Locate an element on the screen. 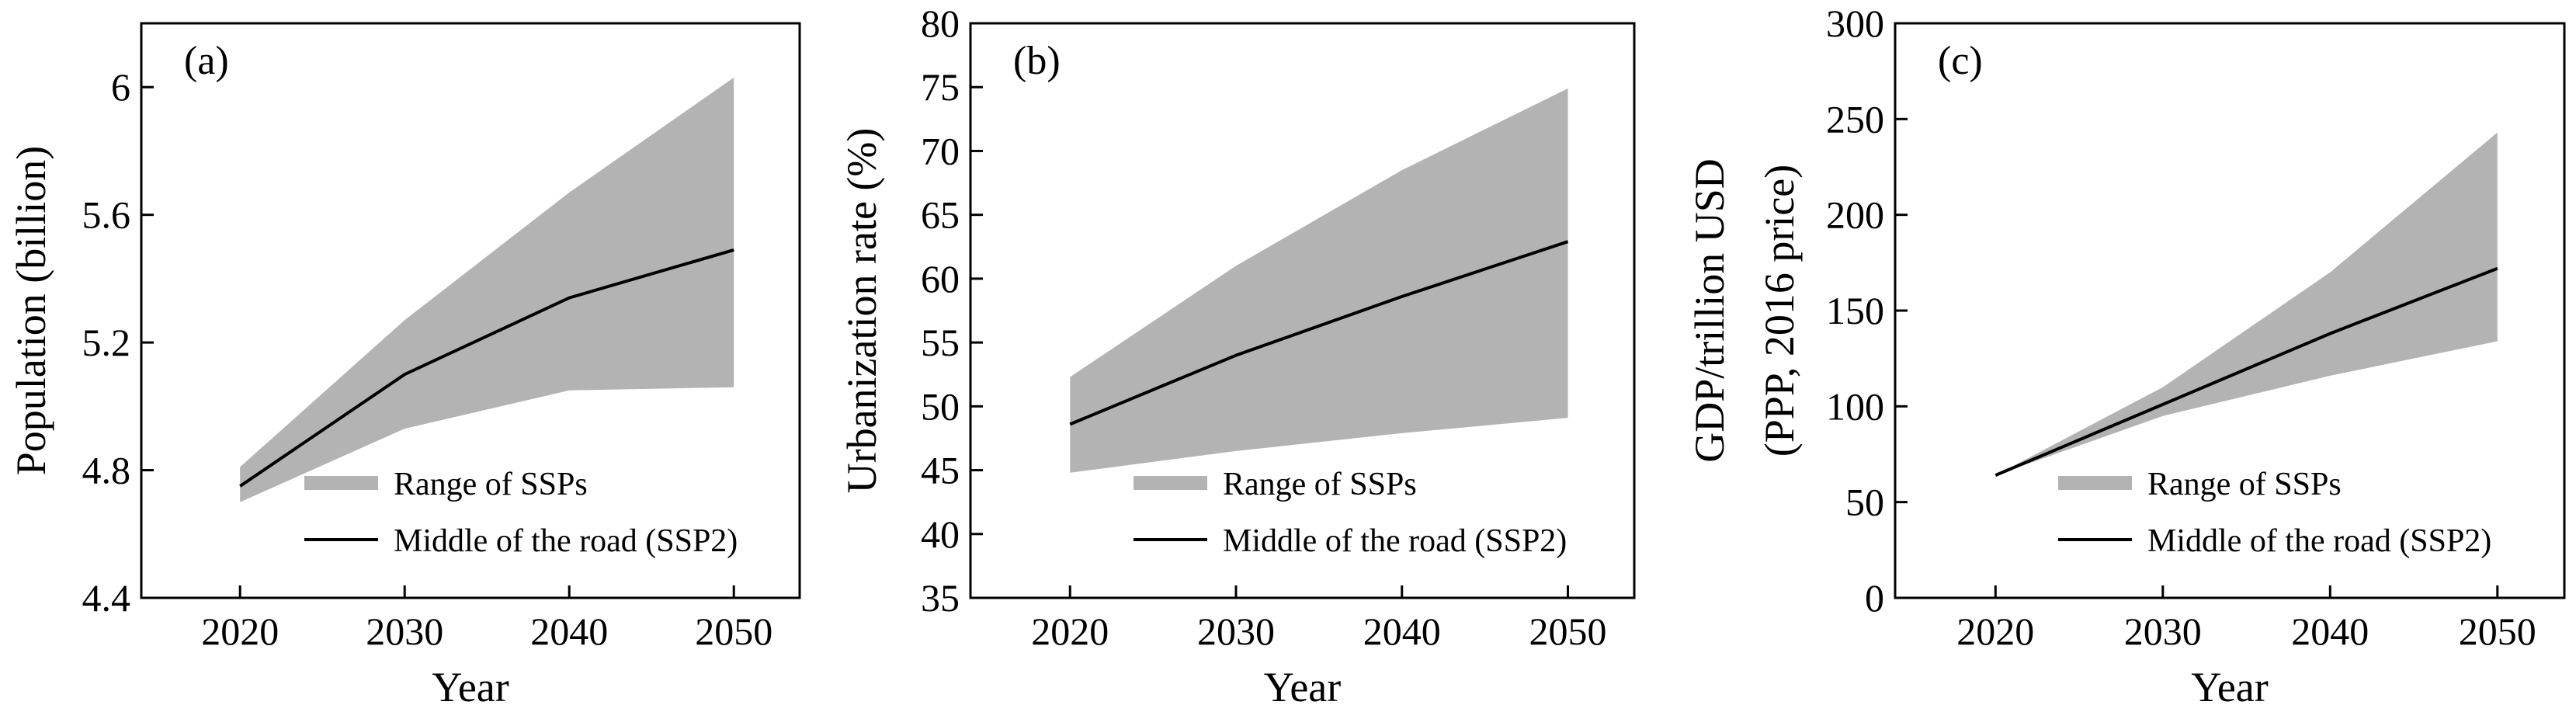 The width and height of the screenshot is (2576, 712). y-axis-label: Population (billion) is located at coordinates (31, 311).